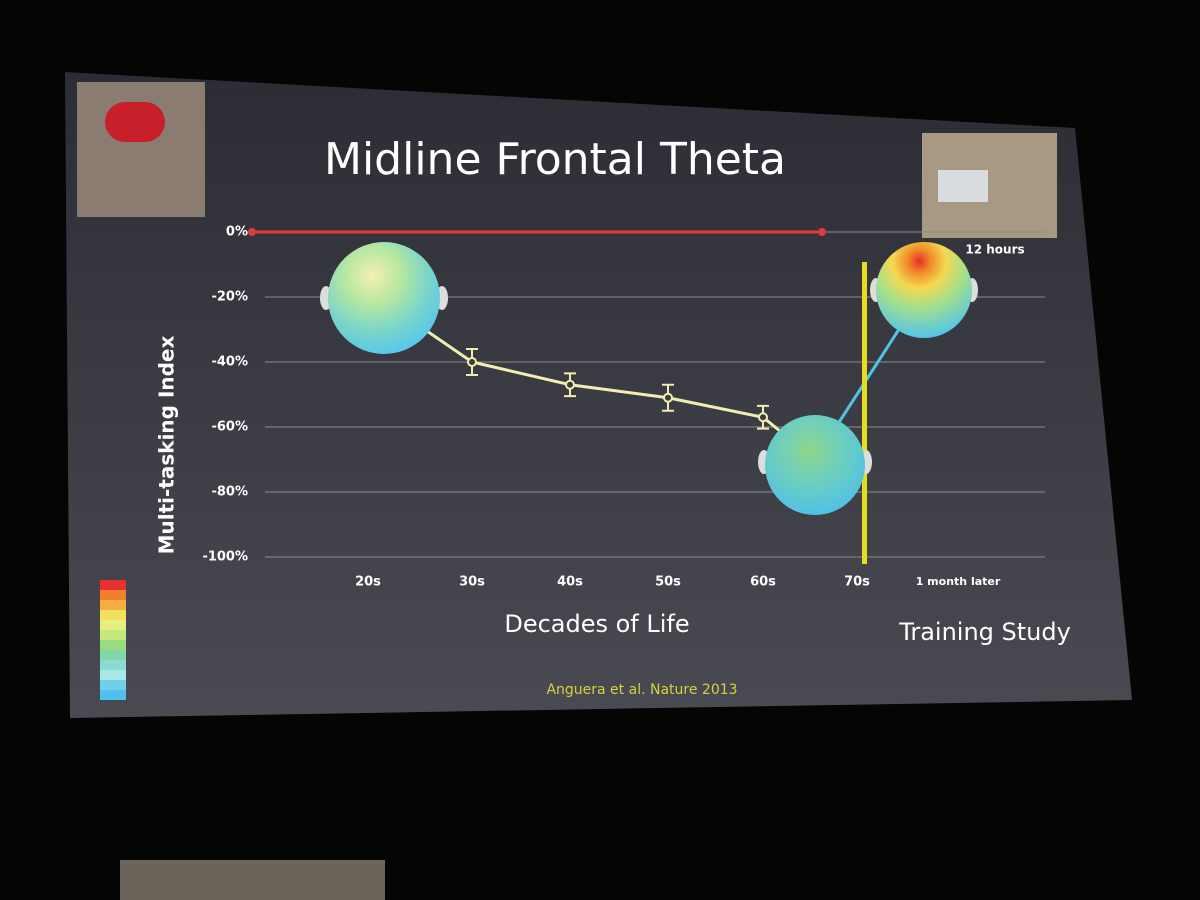  I want to click on series-line, so click(591, 375).